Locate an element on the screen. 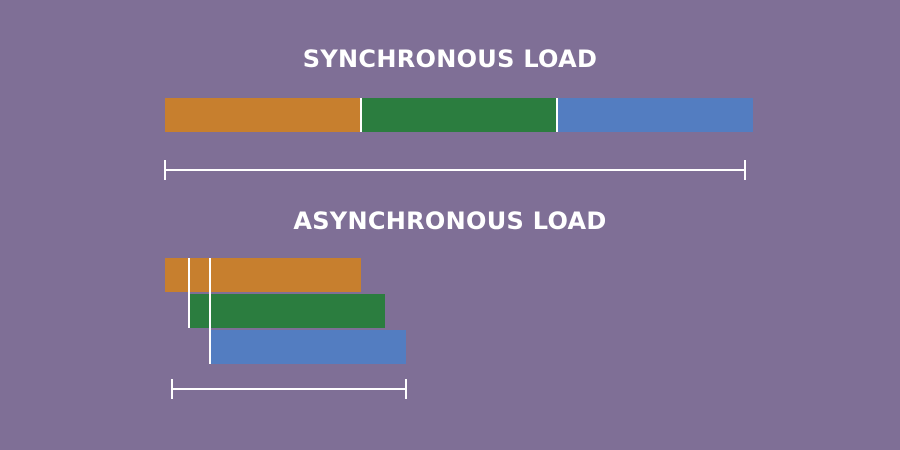 The image size is (900, 450). async-bracket-line is located at coordinates (289, 389).